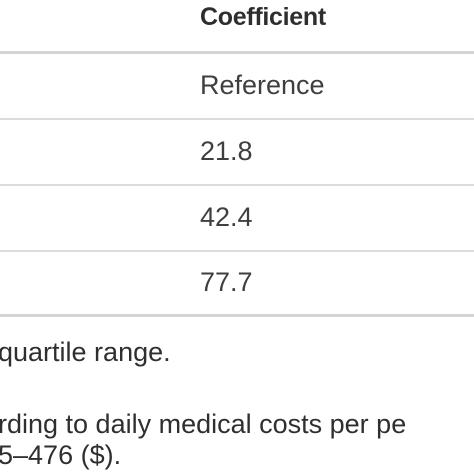 This screenshot has height=474, width=474. Describe the element at coordinates (226, 282) in the screenshot. I see `coefficient-cell: 77.7` at that location.